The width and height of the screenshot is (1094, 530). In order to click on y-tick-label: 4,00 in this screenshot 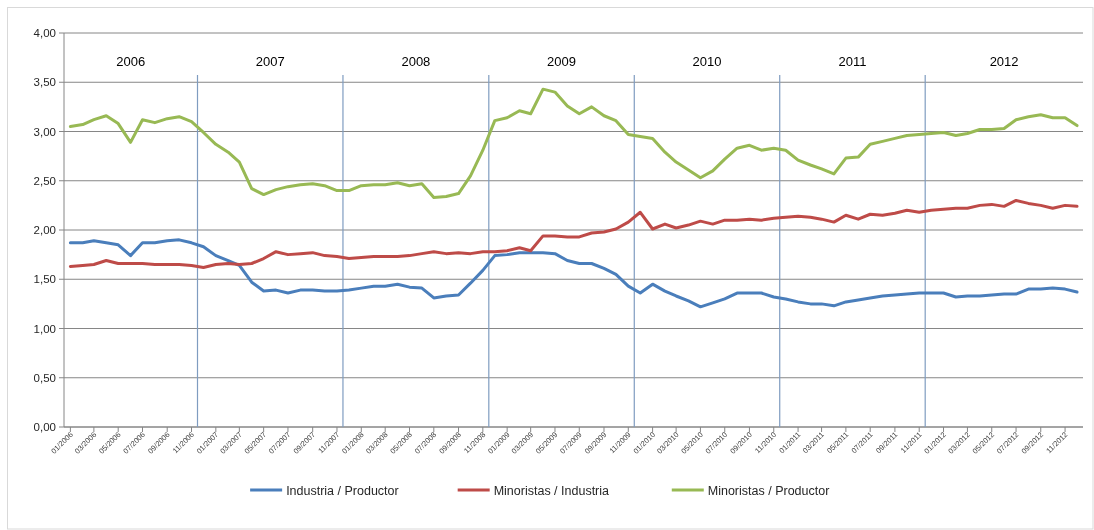, I will do `click(44, 33)`.